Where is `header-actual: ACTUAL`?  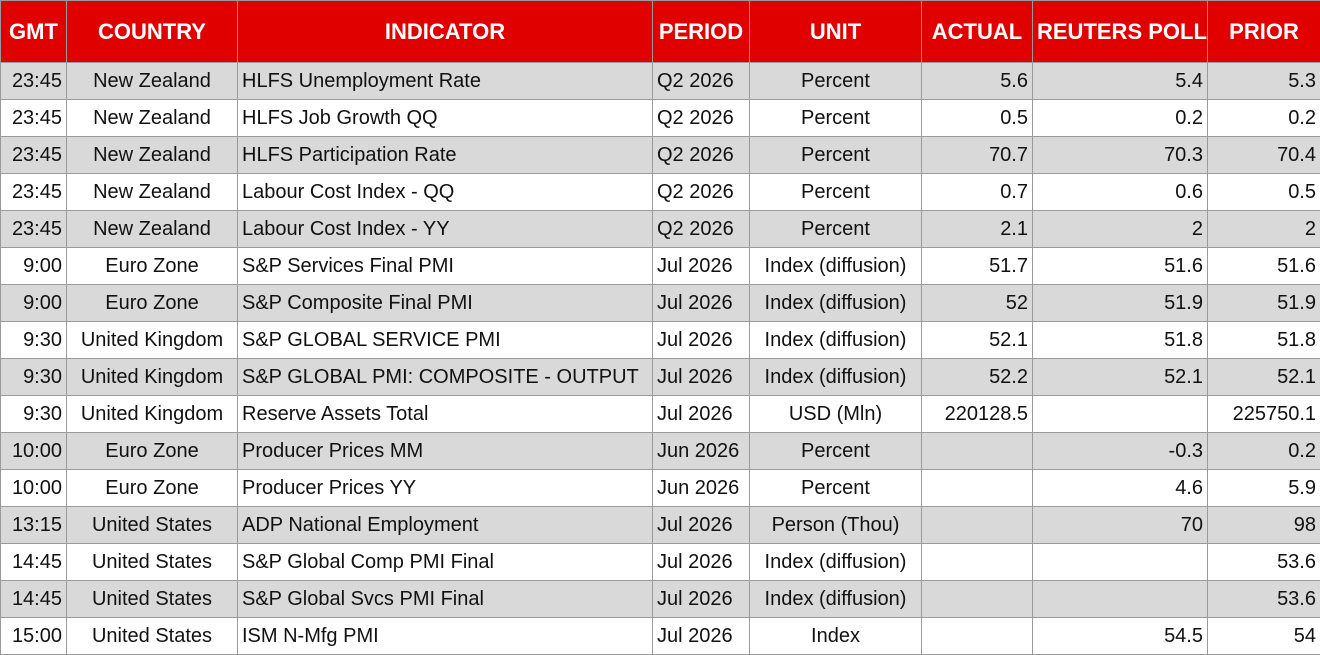 header-actual: ACTUAL is located at coordinates (977, 32).